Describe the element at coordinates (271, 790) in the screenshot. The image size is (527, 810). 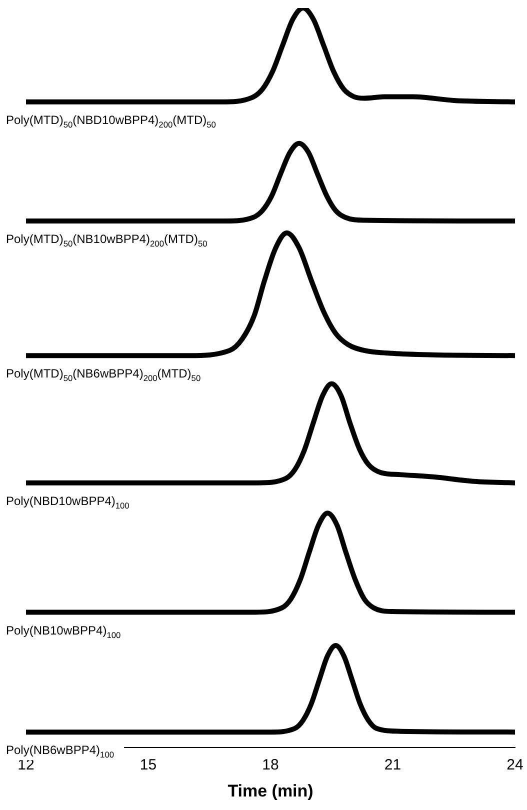
I see `x-axis-title: Time (min)` at that location.